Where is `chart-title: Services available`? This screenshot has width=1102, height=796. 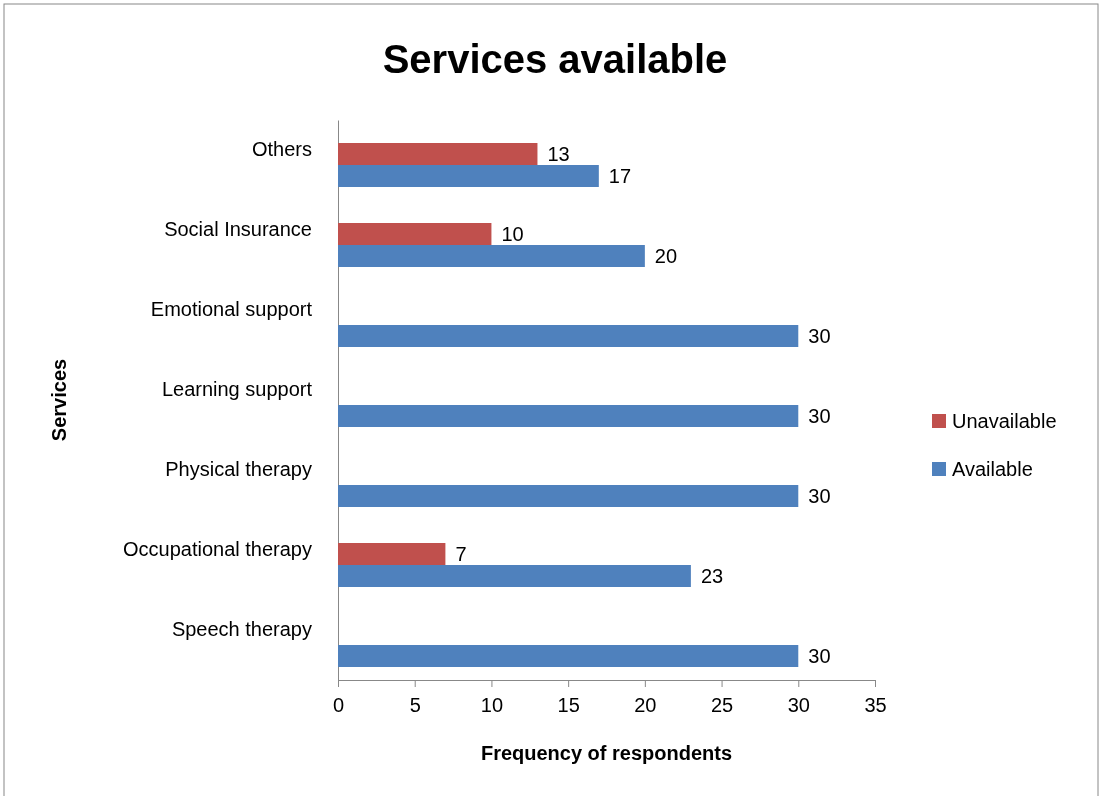
chart-title: Services available is located at coordinates (555, 59).